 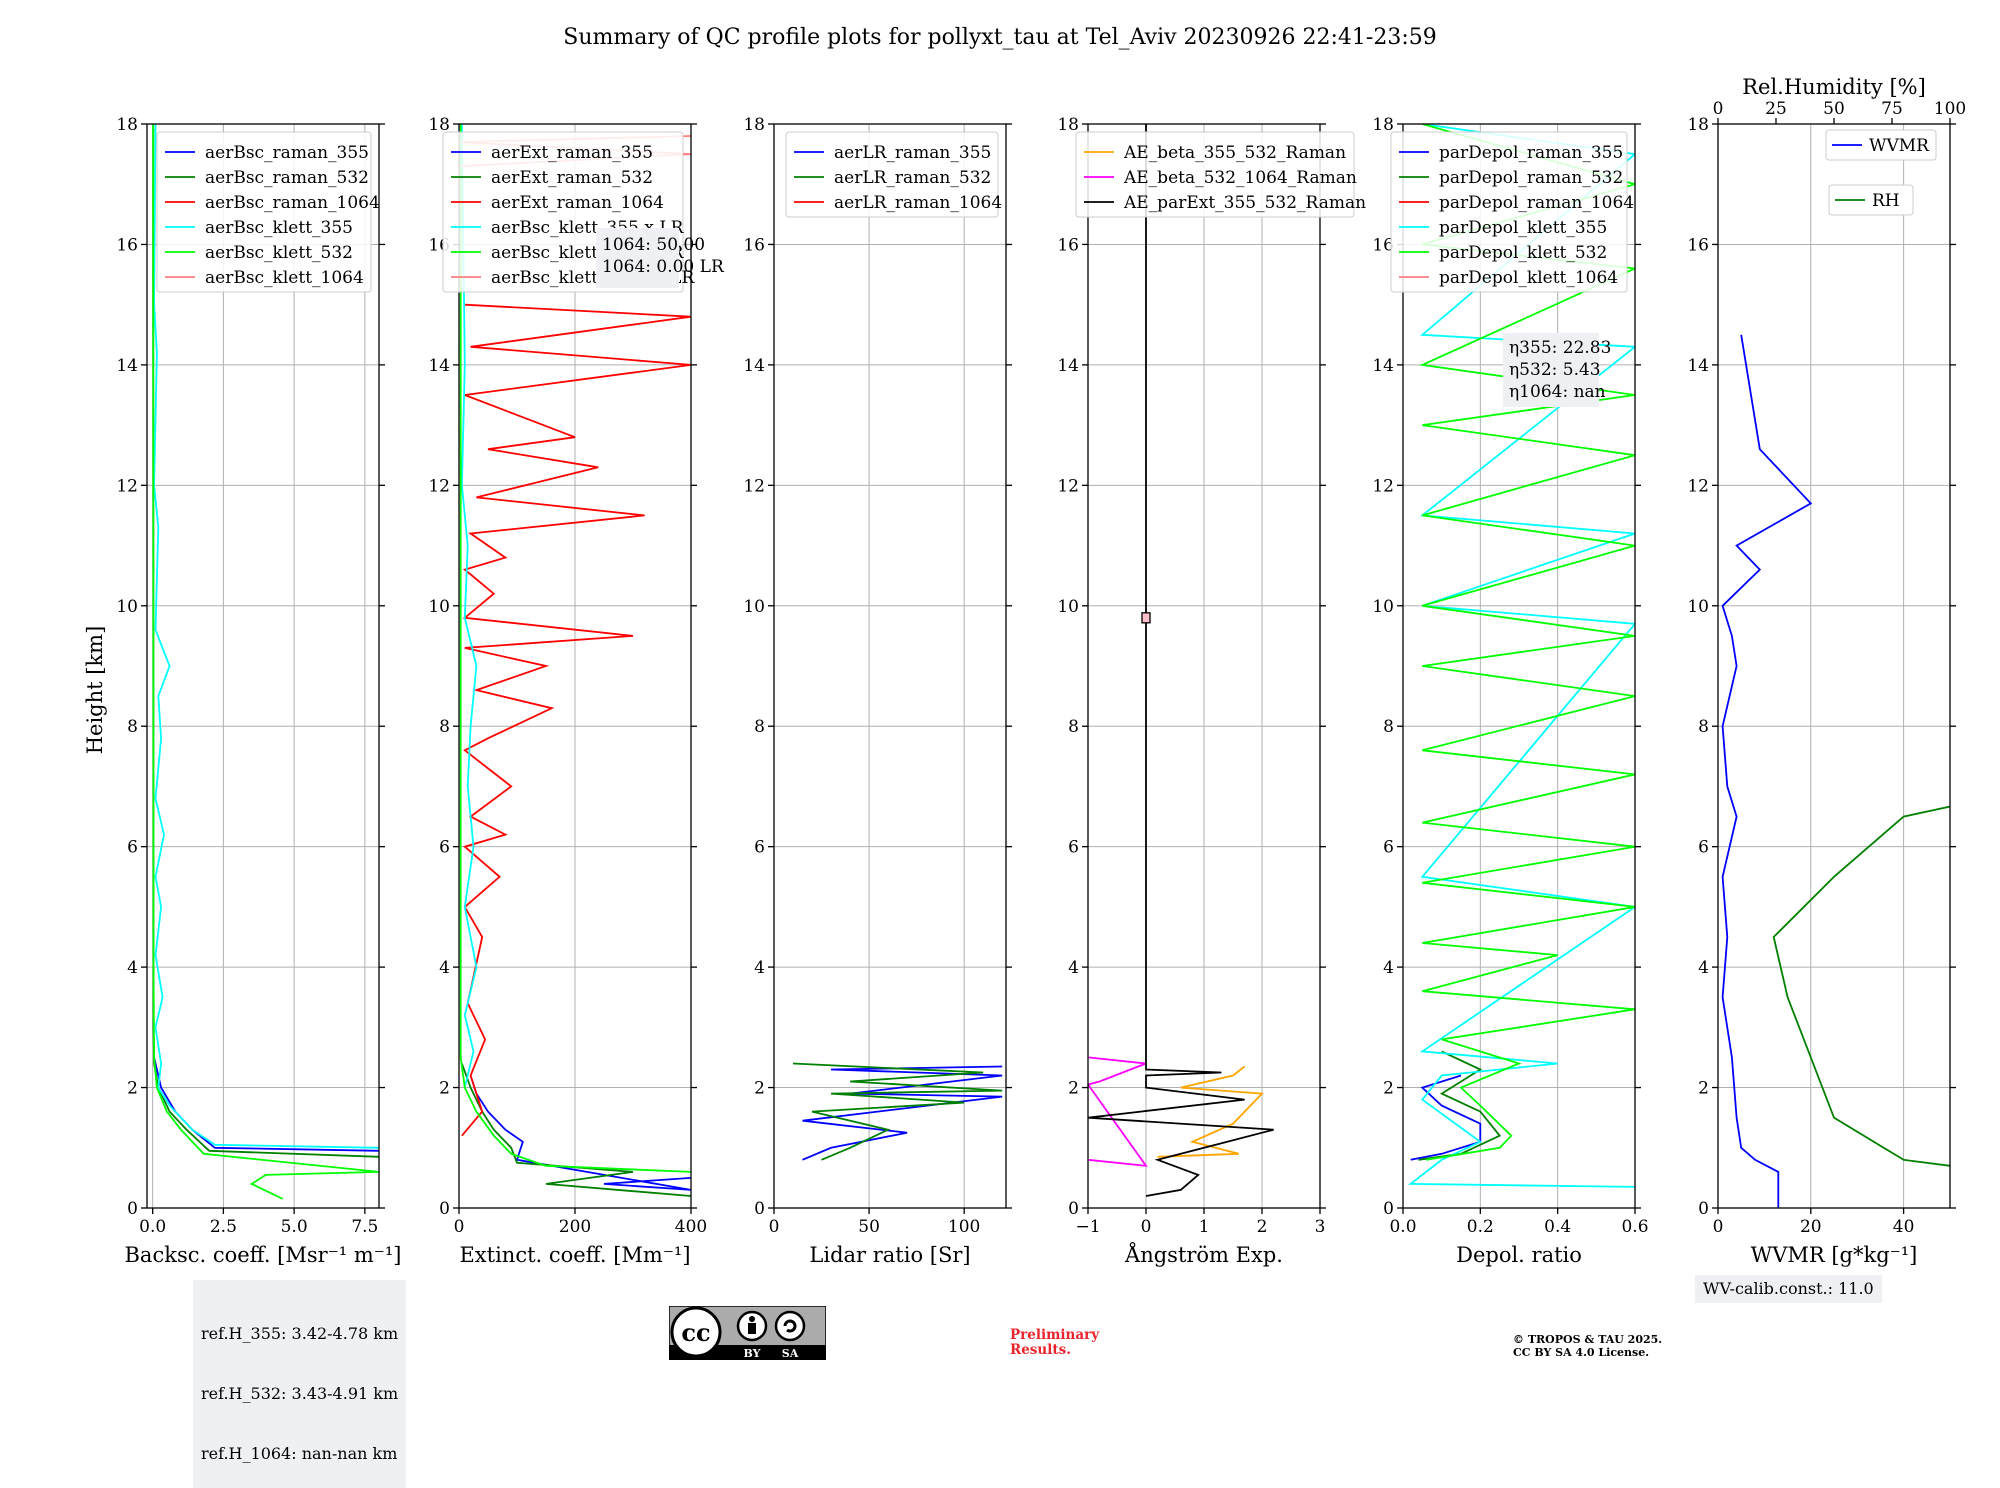 I want to click on xtick-label: 0.2, so click(x=1480, y=1227).